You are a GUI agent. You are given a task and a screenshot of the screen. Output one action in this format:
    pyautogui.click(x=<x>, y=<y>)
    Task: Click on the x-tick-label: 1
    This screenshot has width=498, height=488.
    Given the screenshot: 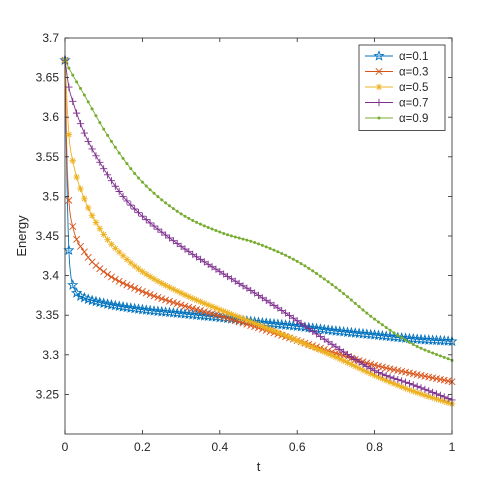 What is the action you would take?
    pyautogui.click(x=452, y=447)
    